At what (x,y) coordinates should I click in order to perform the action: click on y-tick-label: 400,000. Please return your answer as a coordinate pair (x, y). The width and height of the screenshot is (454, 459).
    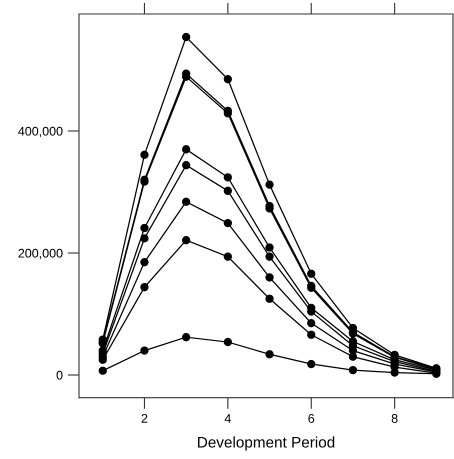
    Looking at the image, I should click on (40, 132).